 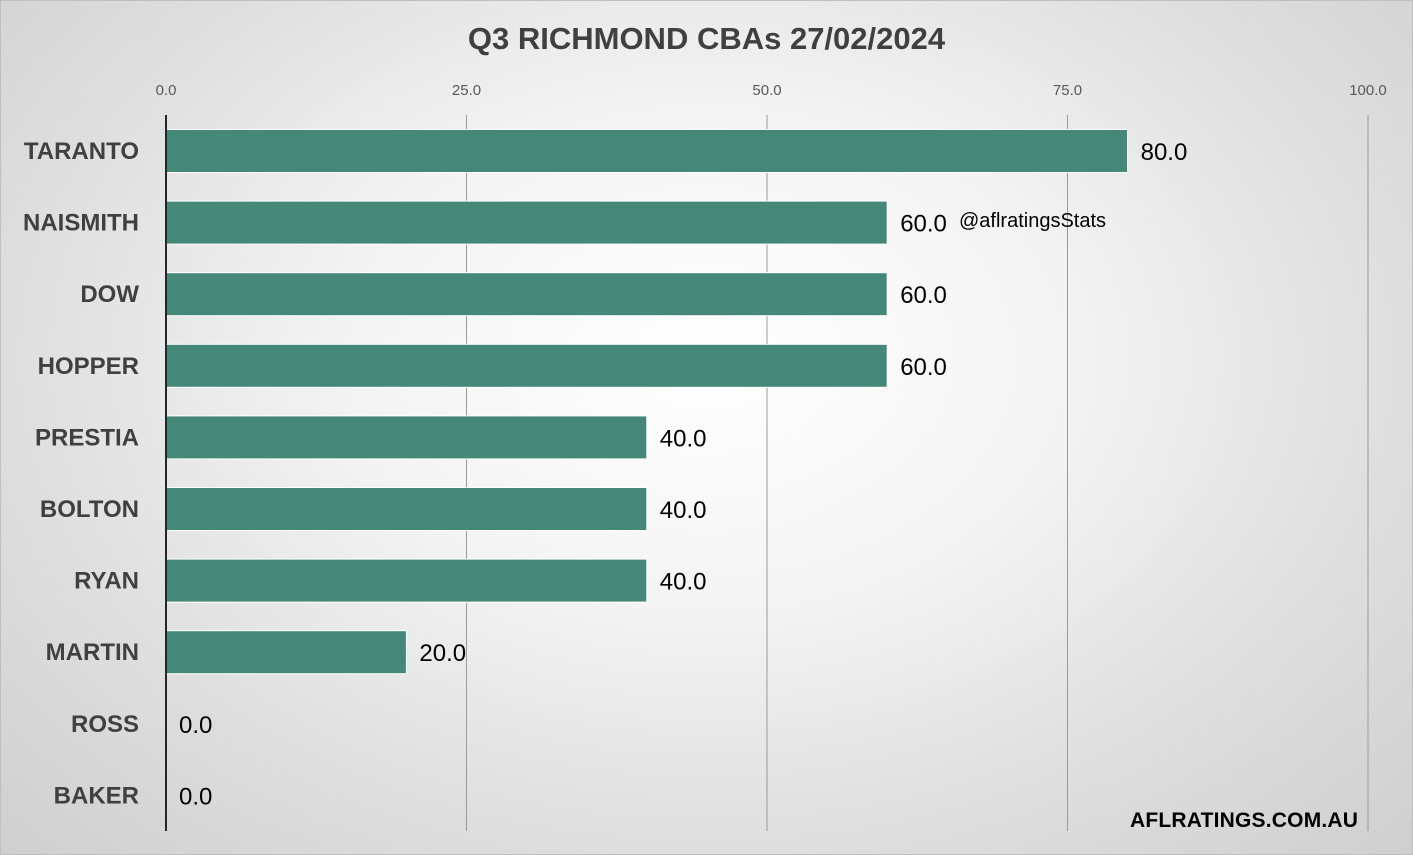 I want to click on category-label: MARTIN, so click(x=92, y=652).